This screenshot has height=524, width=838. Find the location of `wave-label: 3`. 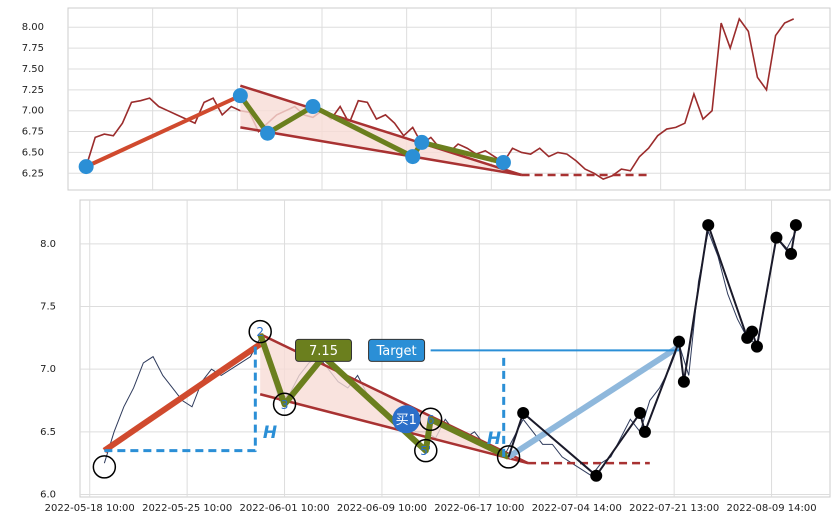

wave-label: 3 is located at coordinates (285, 405).